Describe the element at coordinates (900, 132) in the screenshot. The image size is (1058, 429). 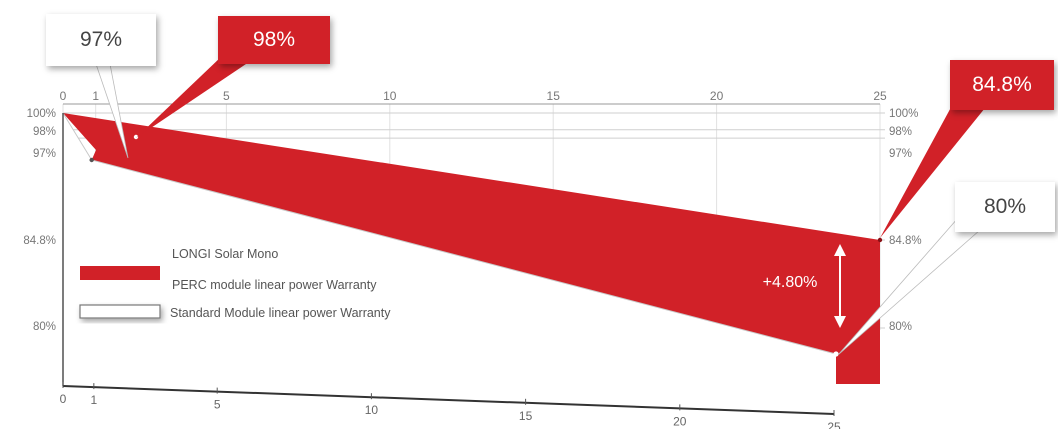
I see `right-tick-label: 98%` at that location.